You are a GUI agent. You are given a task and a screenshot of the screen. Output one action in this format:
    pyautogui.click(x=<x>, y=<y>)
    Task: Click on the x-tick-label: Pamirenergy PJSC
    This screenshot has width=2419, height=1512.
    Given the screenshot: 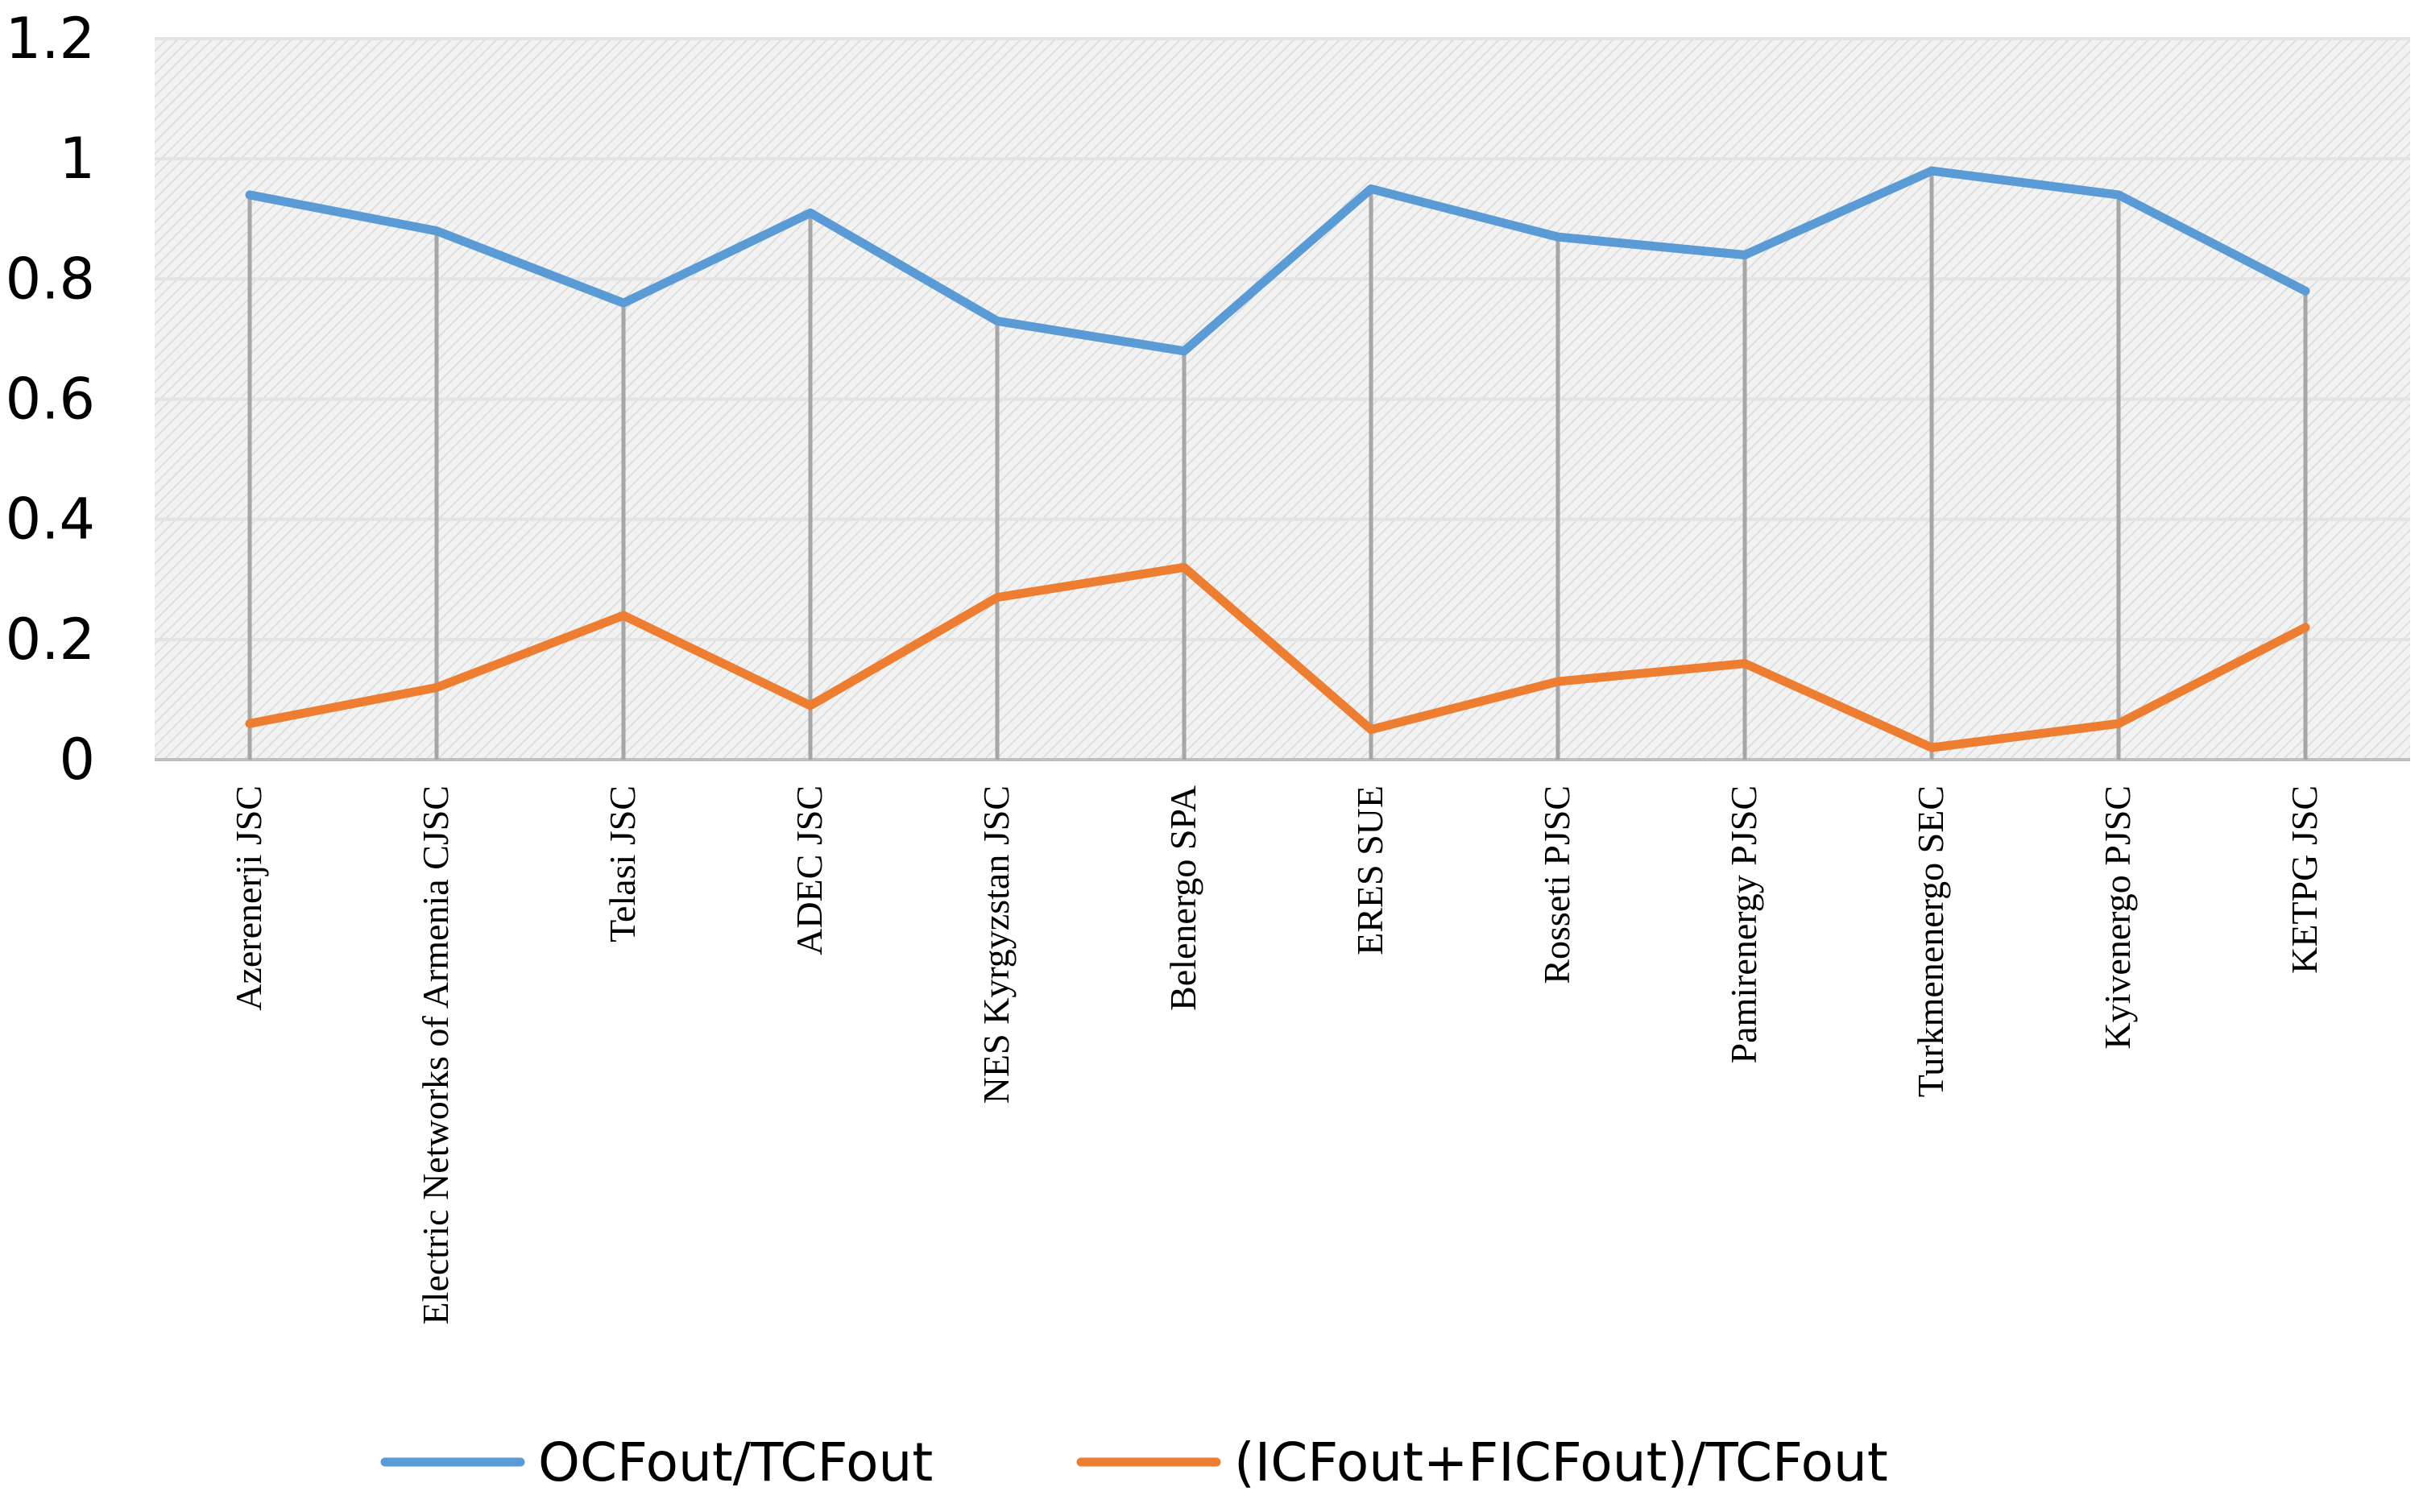 What is the action you would take?
    pyautogui.click(x=1743, y=924)
    